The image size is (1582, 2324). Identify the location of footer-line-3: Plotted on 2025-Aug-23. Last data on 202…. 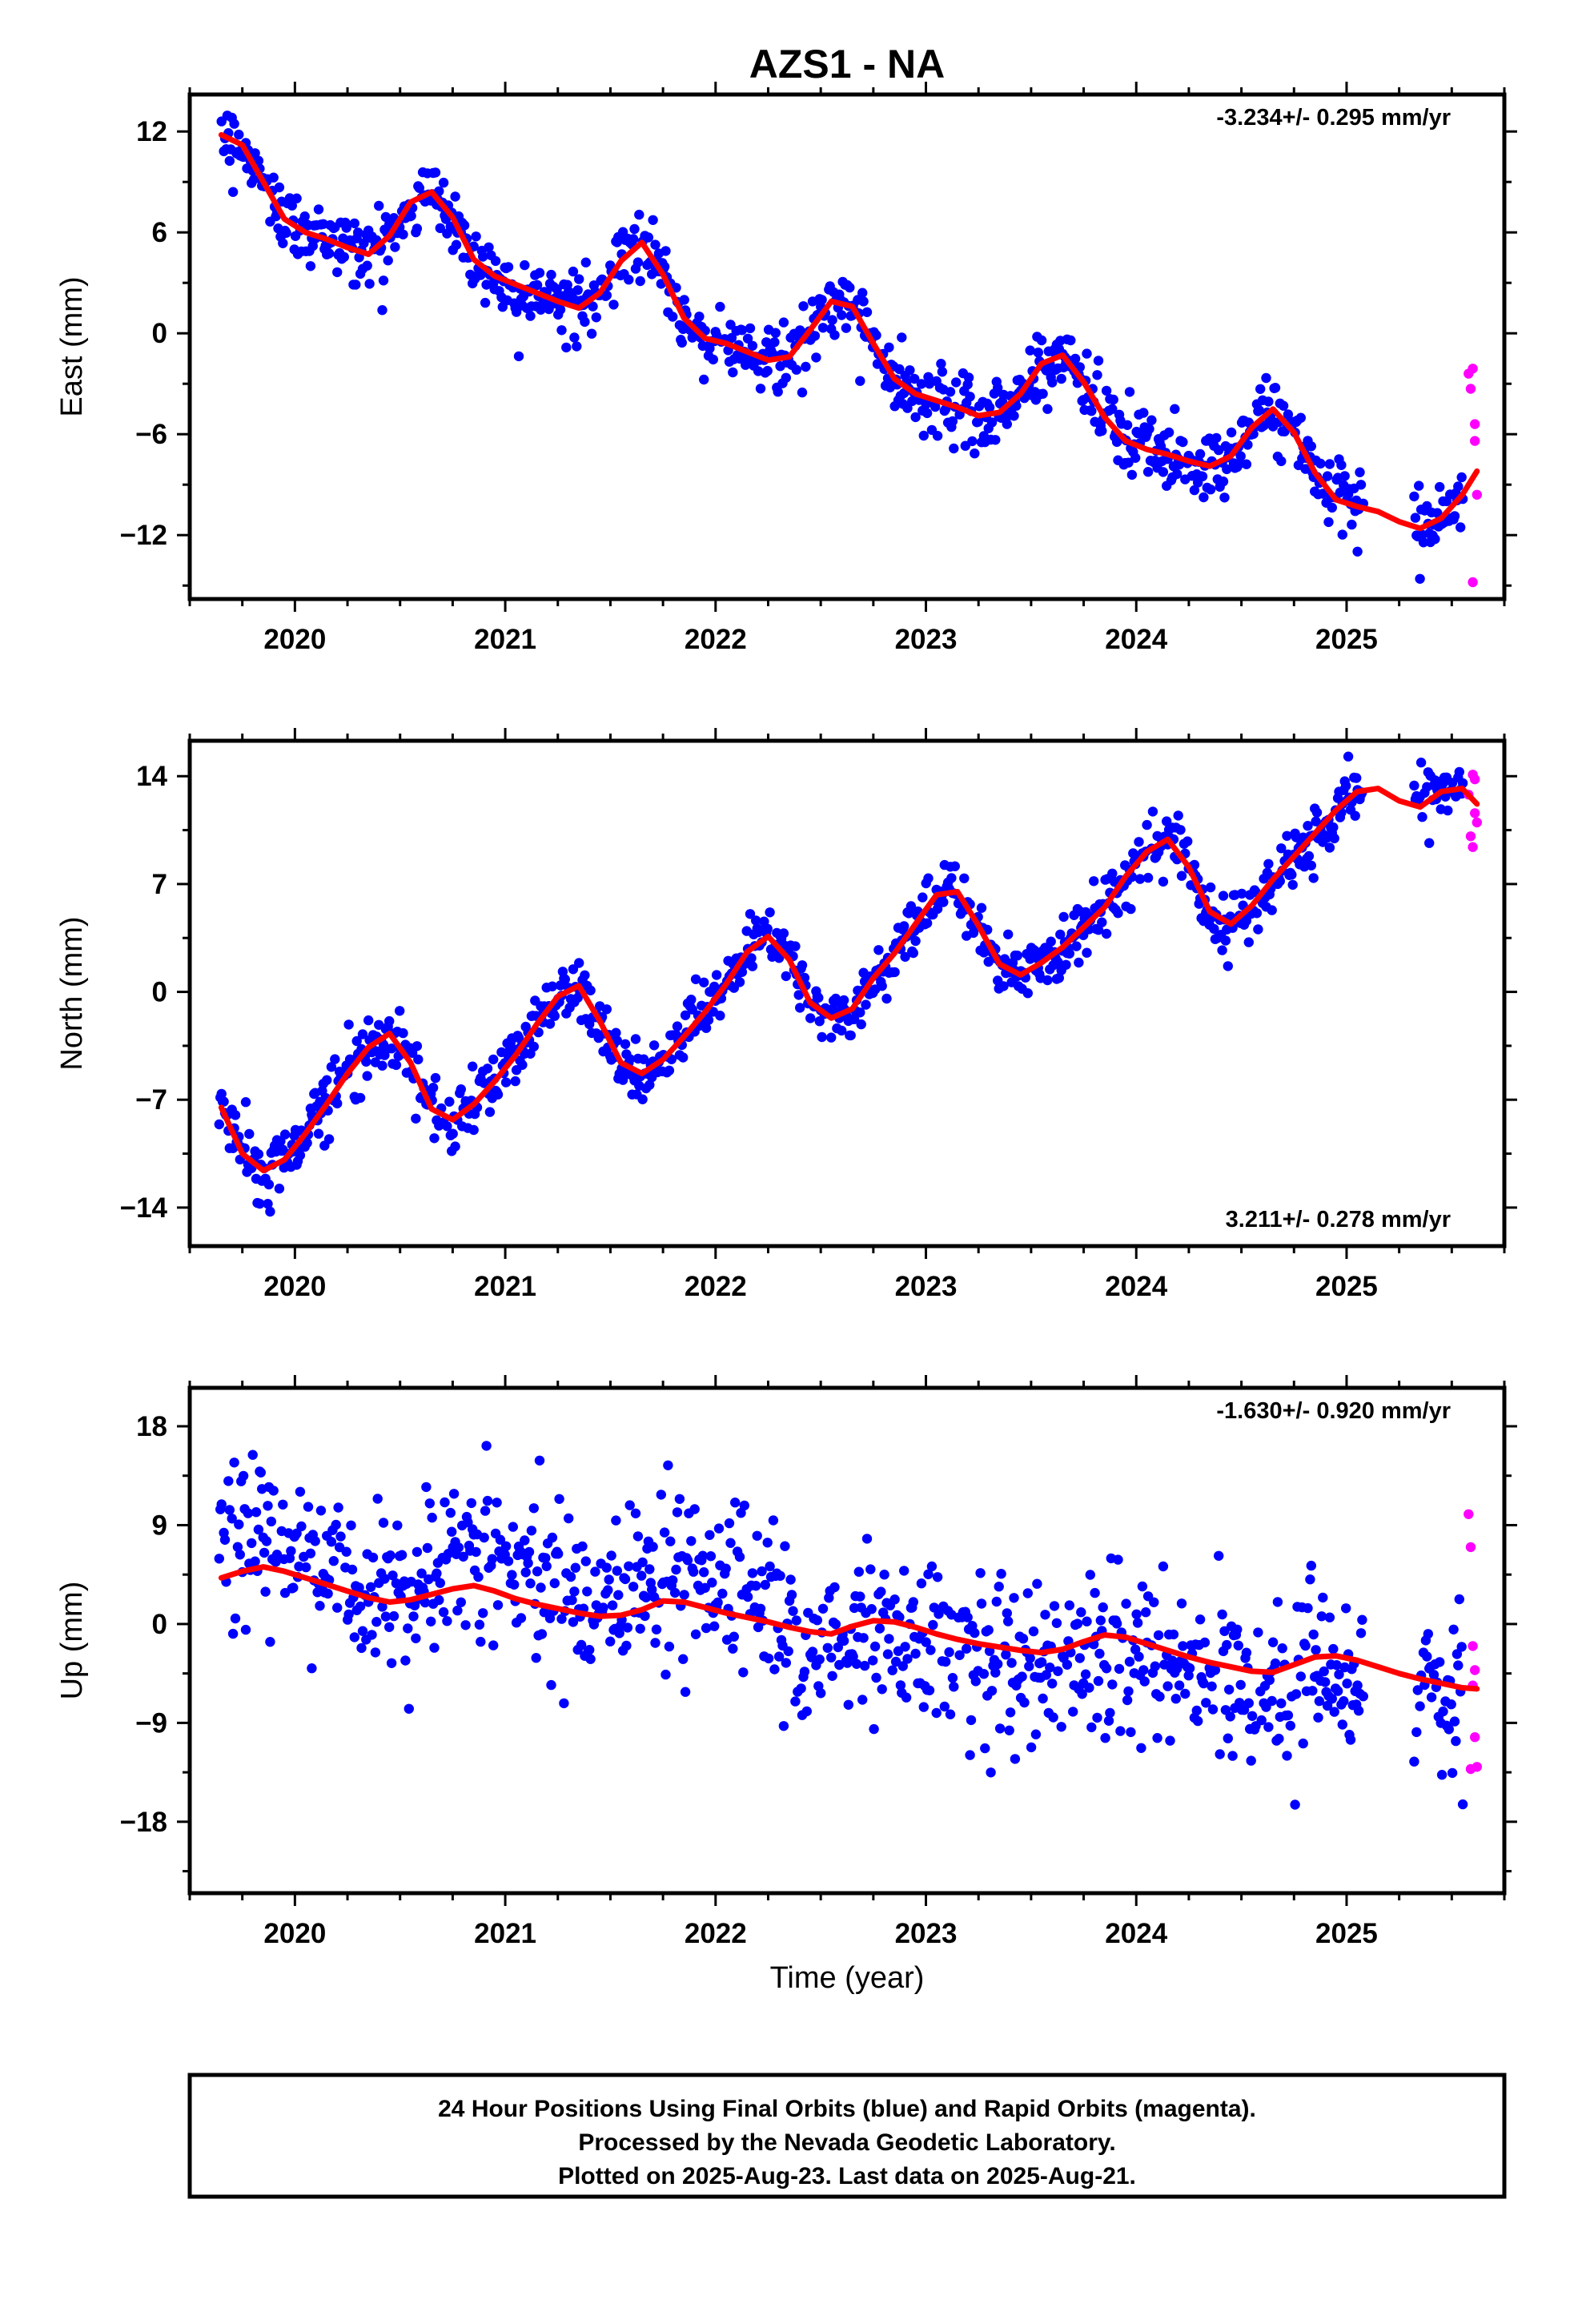
(847, 2176).